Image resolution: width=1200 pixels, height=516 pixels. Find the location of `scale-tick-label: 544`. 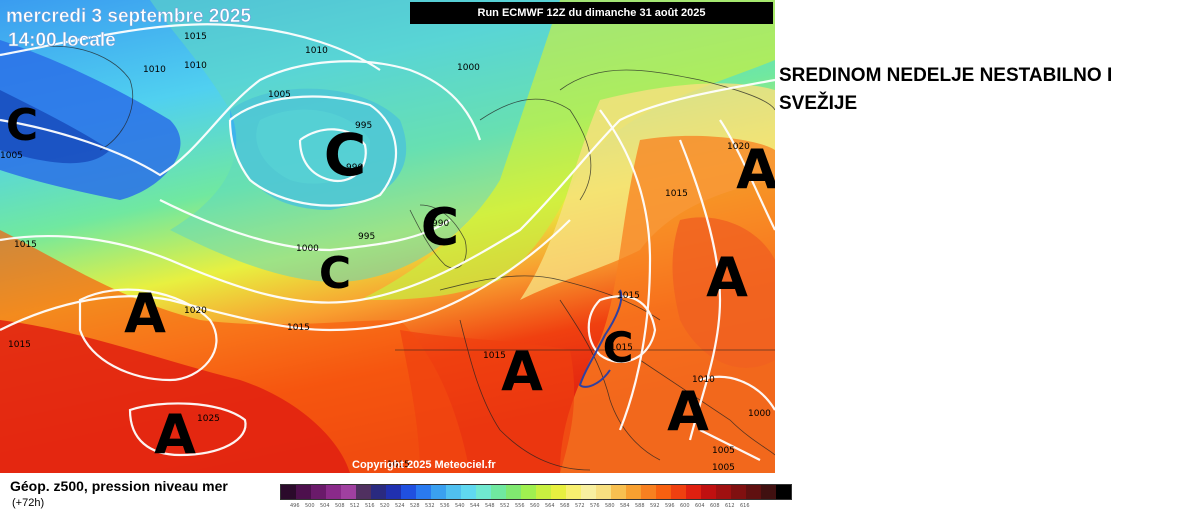

scale-tick-label: 544 is located at coordinates (475, 506).